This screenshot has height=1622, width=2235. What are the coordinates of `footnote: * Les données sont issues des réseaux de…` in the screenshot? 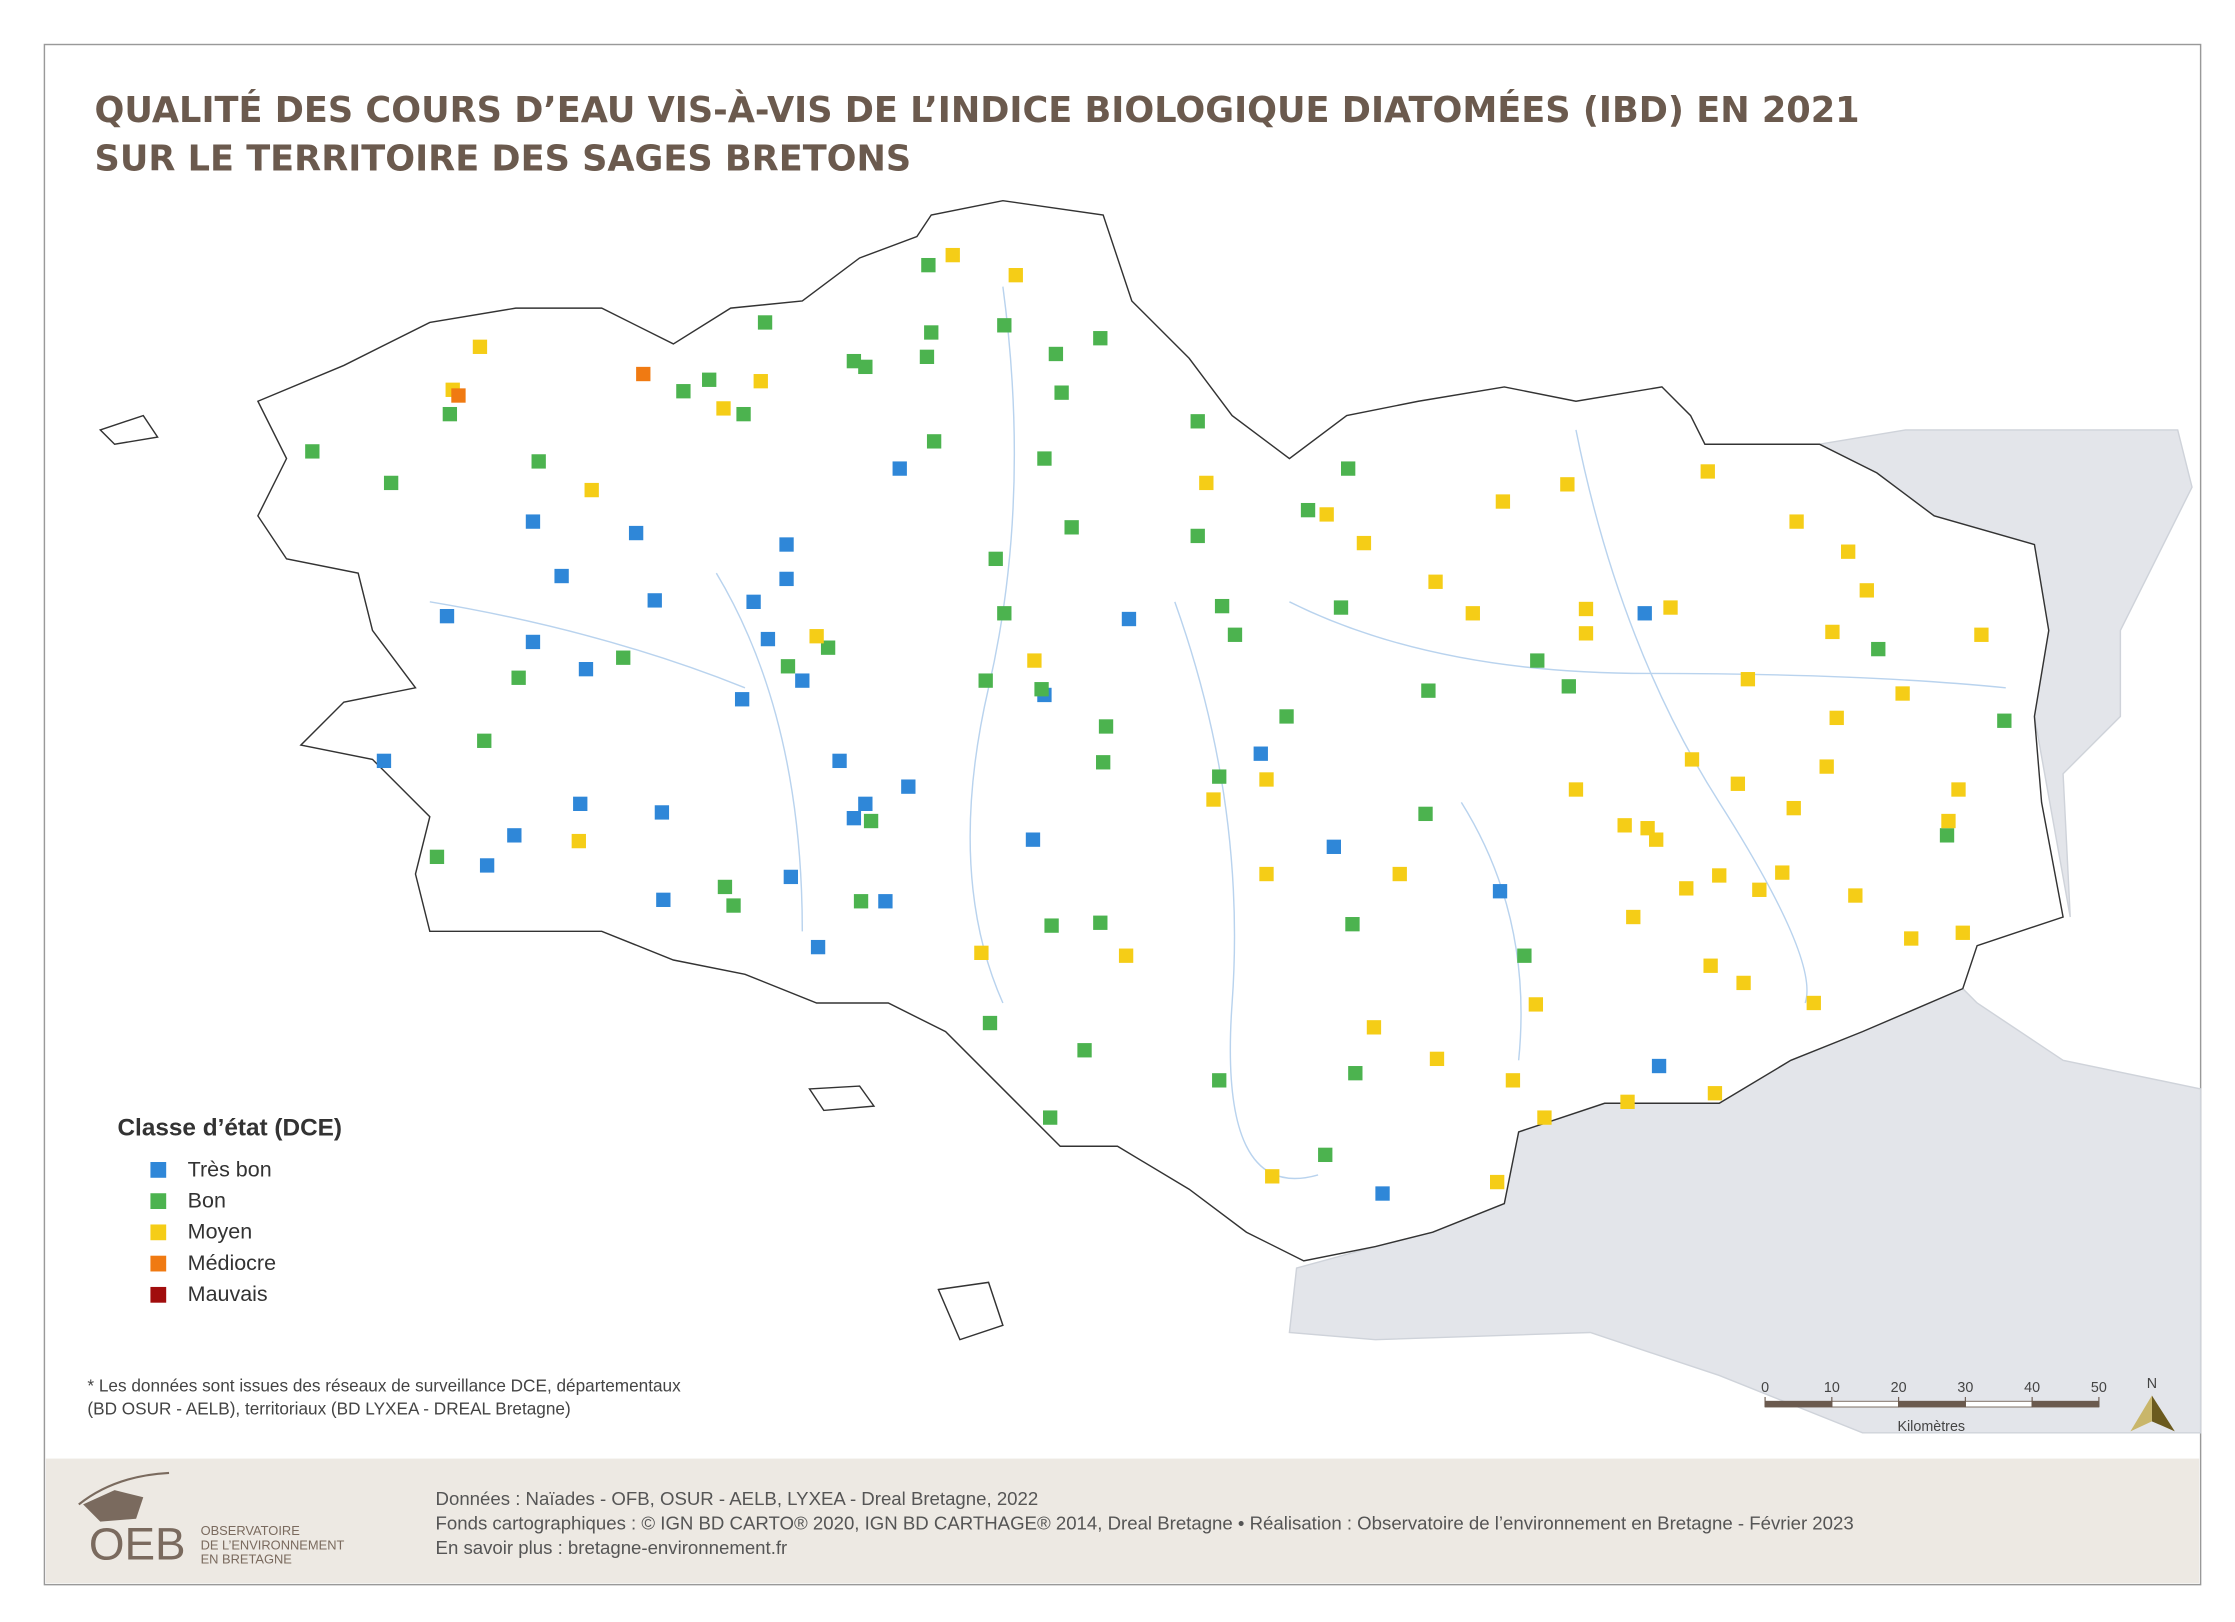 It's located at (384, 1385).